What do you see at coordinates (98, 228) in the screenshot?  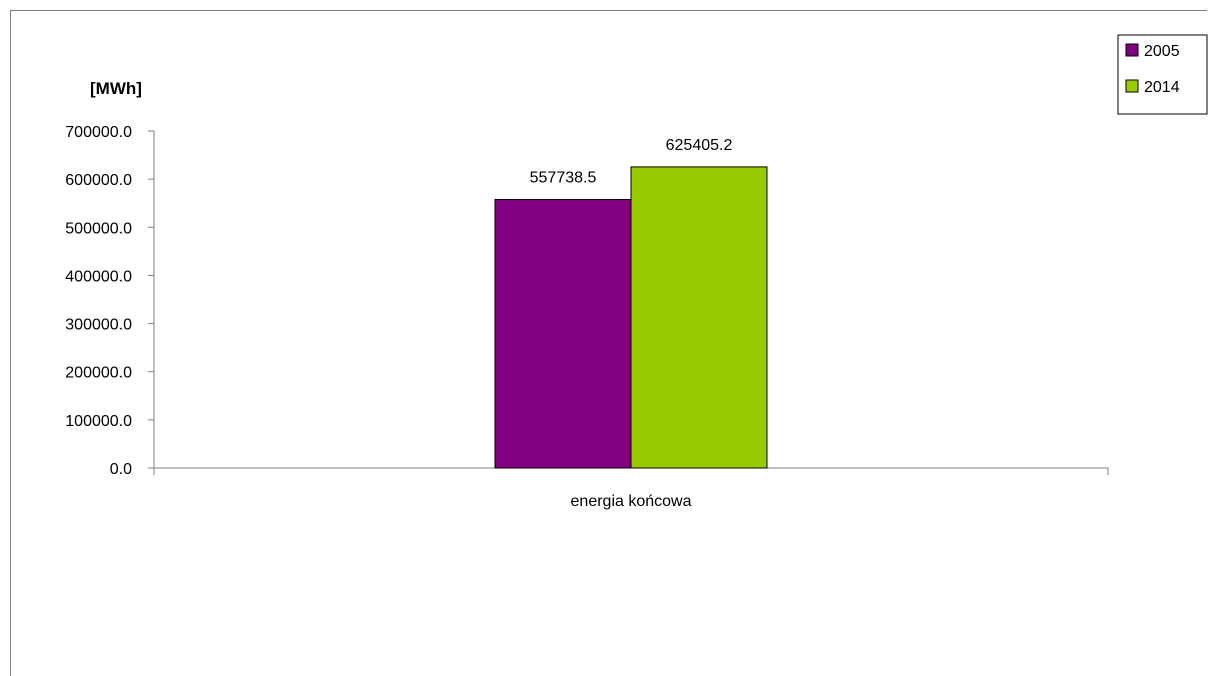 I see `y-tick-label: 500000.0` at bounding box center [98, 228].